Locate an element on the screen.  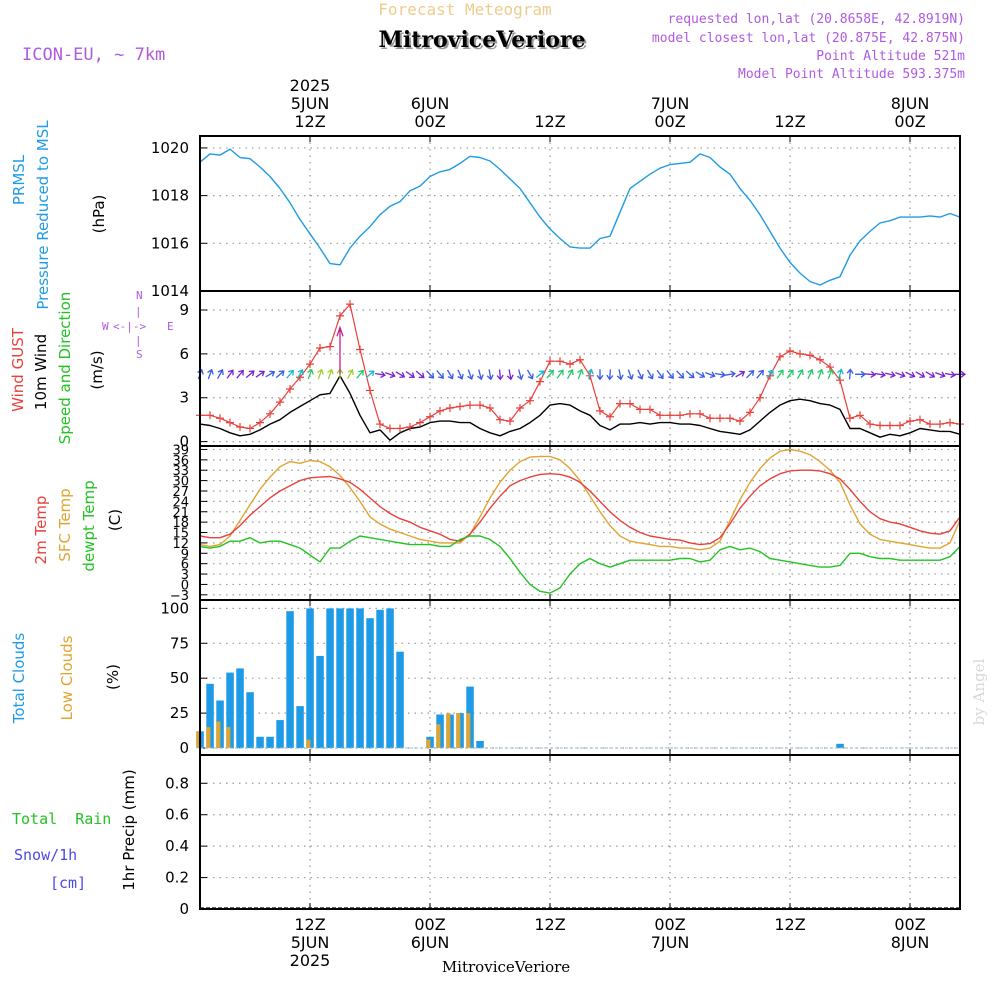
compass-w: W is located at coordinates (105, 326).